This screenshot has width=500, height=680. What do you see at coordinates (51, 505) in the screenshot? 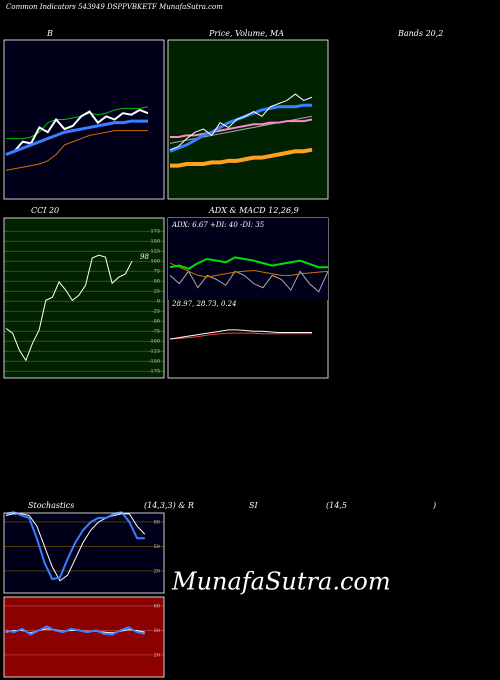
I see `panel-label: Stochastics` at bounding box center [51, 505].